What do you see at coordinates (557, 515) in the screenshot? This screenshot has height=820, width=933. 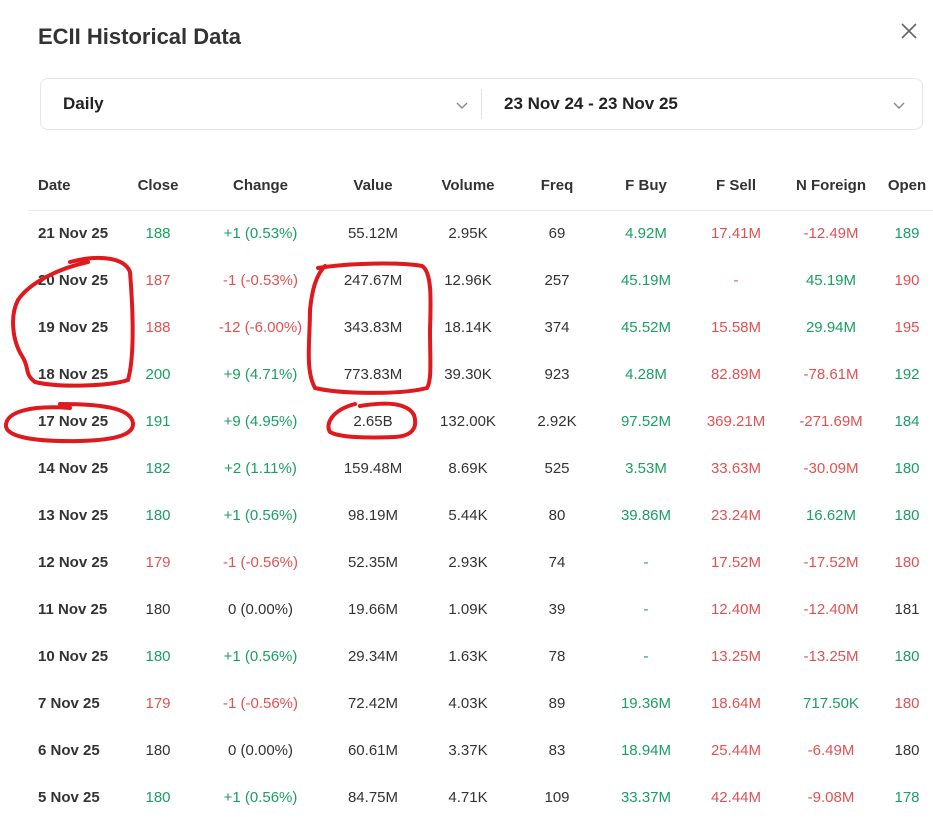 I see `cell-freq: 80` at bounding box center [557, 515].